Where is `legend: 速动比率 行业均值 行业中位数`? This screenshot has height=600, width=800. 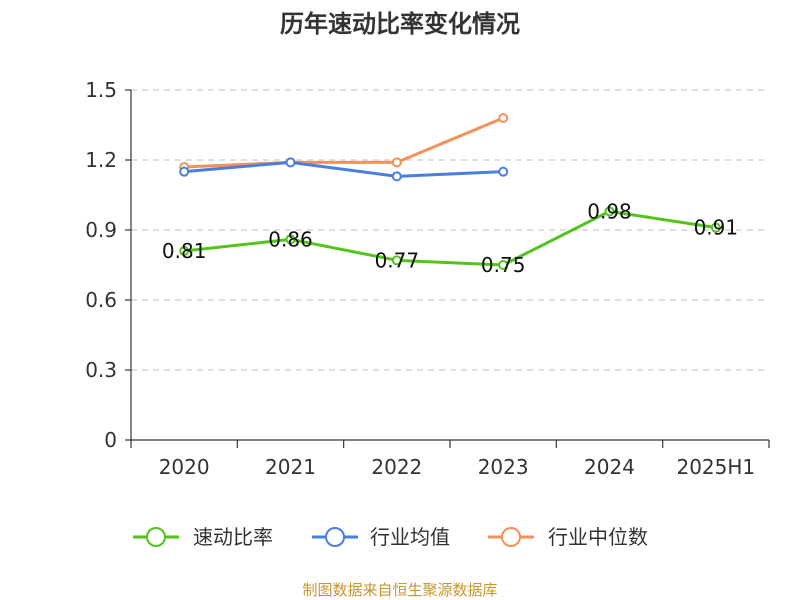 legend: 速动比率 行业均值 行业中位数 is located at coordinates (390, 537).